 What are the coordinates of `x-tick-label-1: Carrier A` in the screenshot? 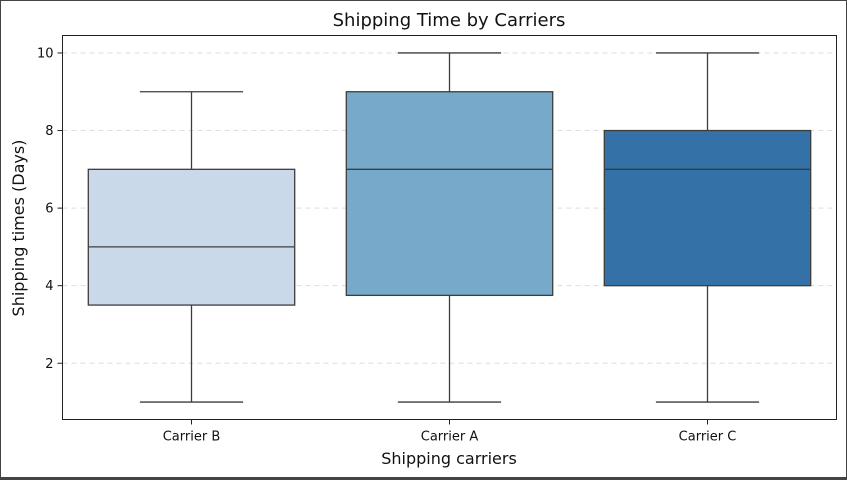 It's located at (450, 437).